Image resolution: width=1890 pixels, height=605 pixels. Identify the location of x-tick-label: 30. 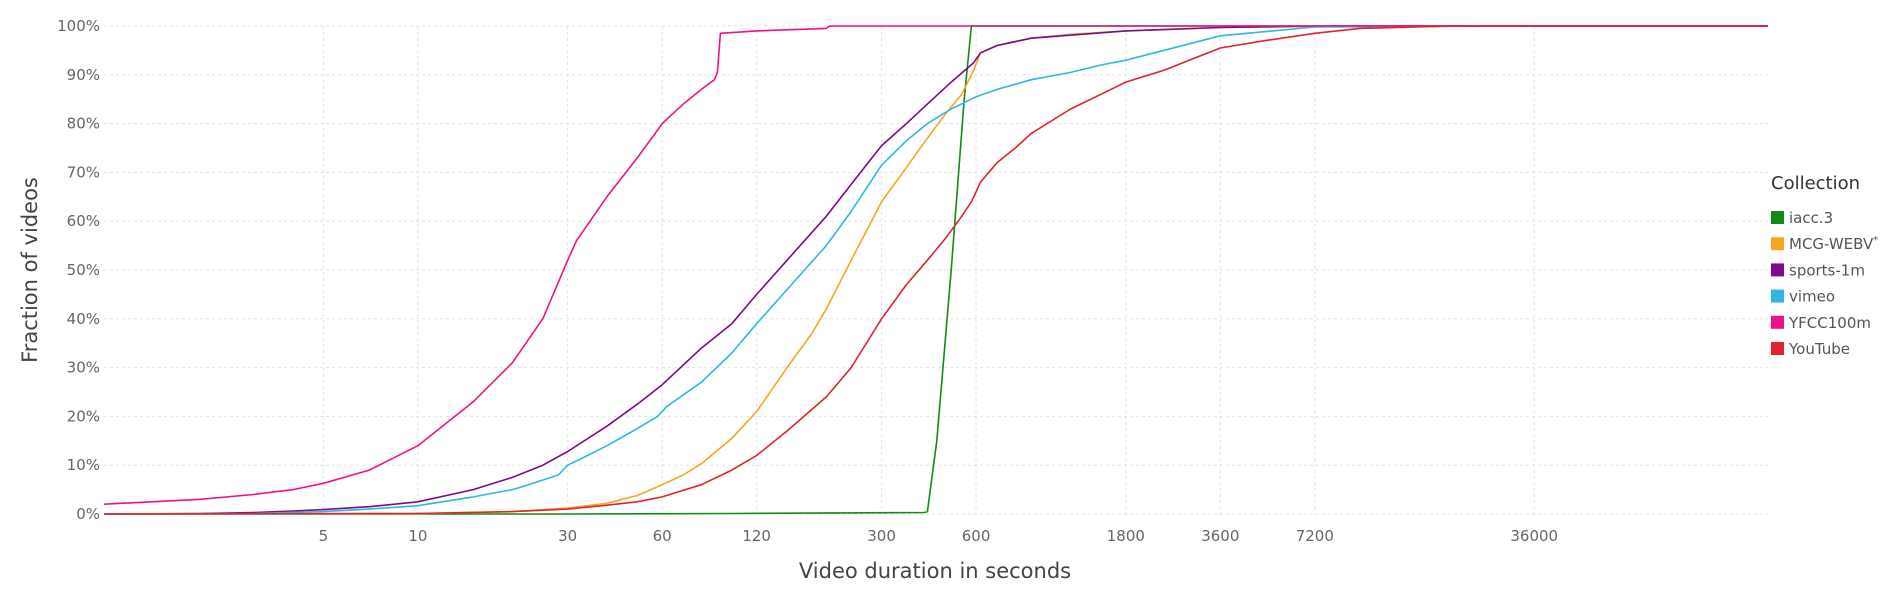
(567, 536).